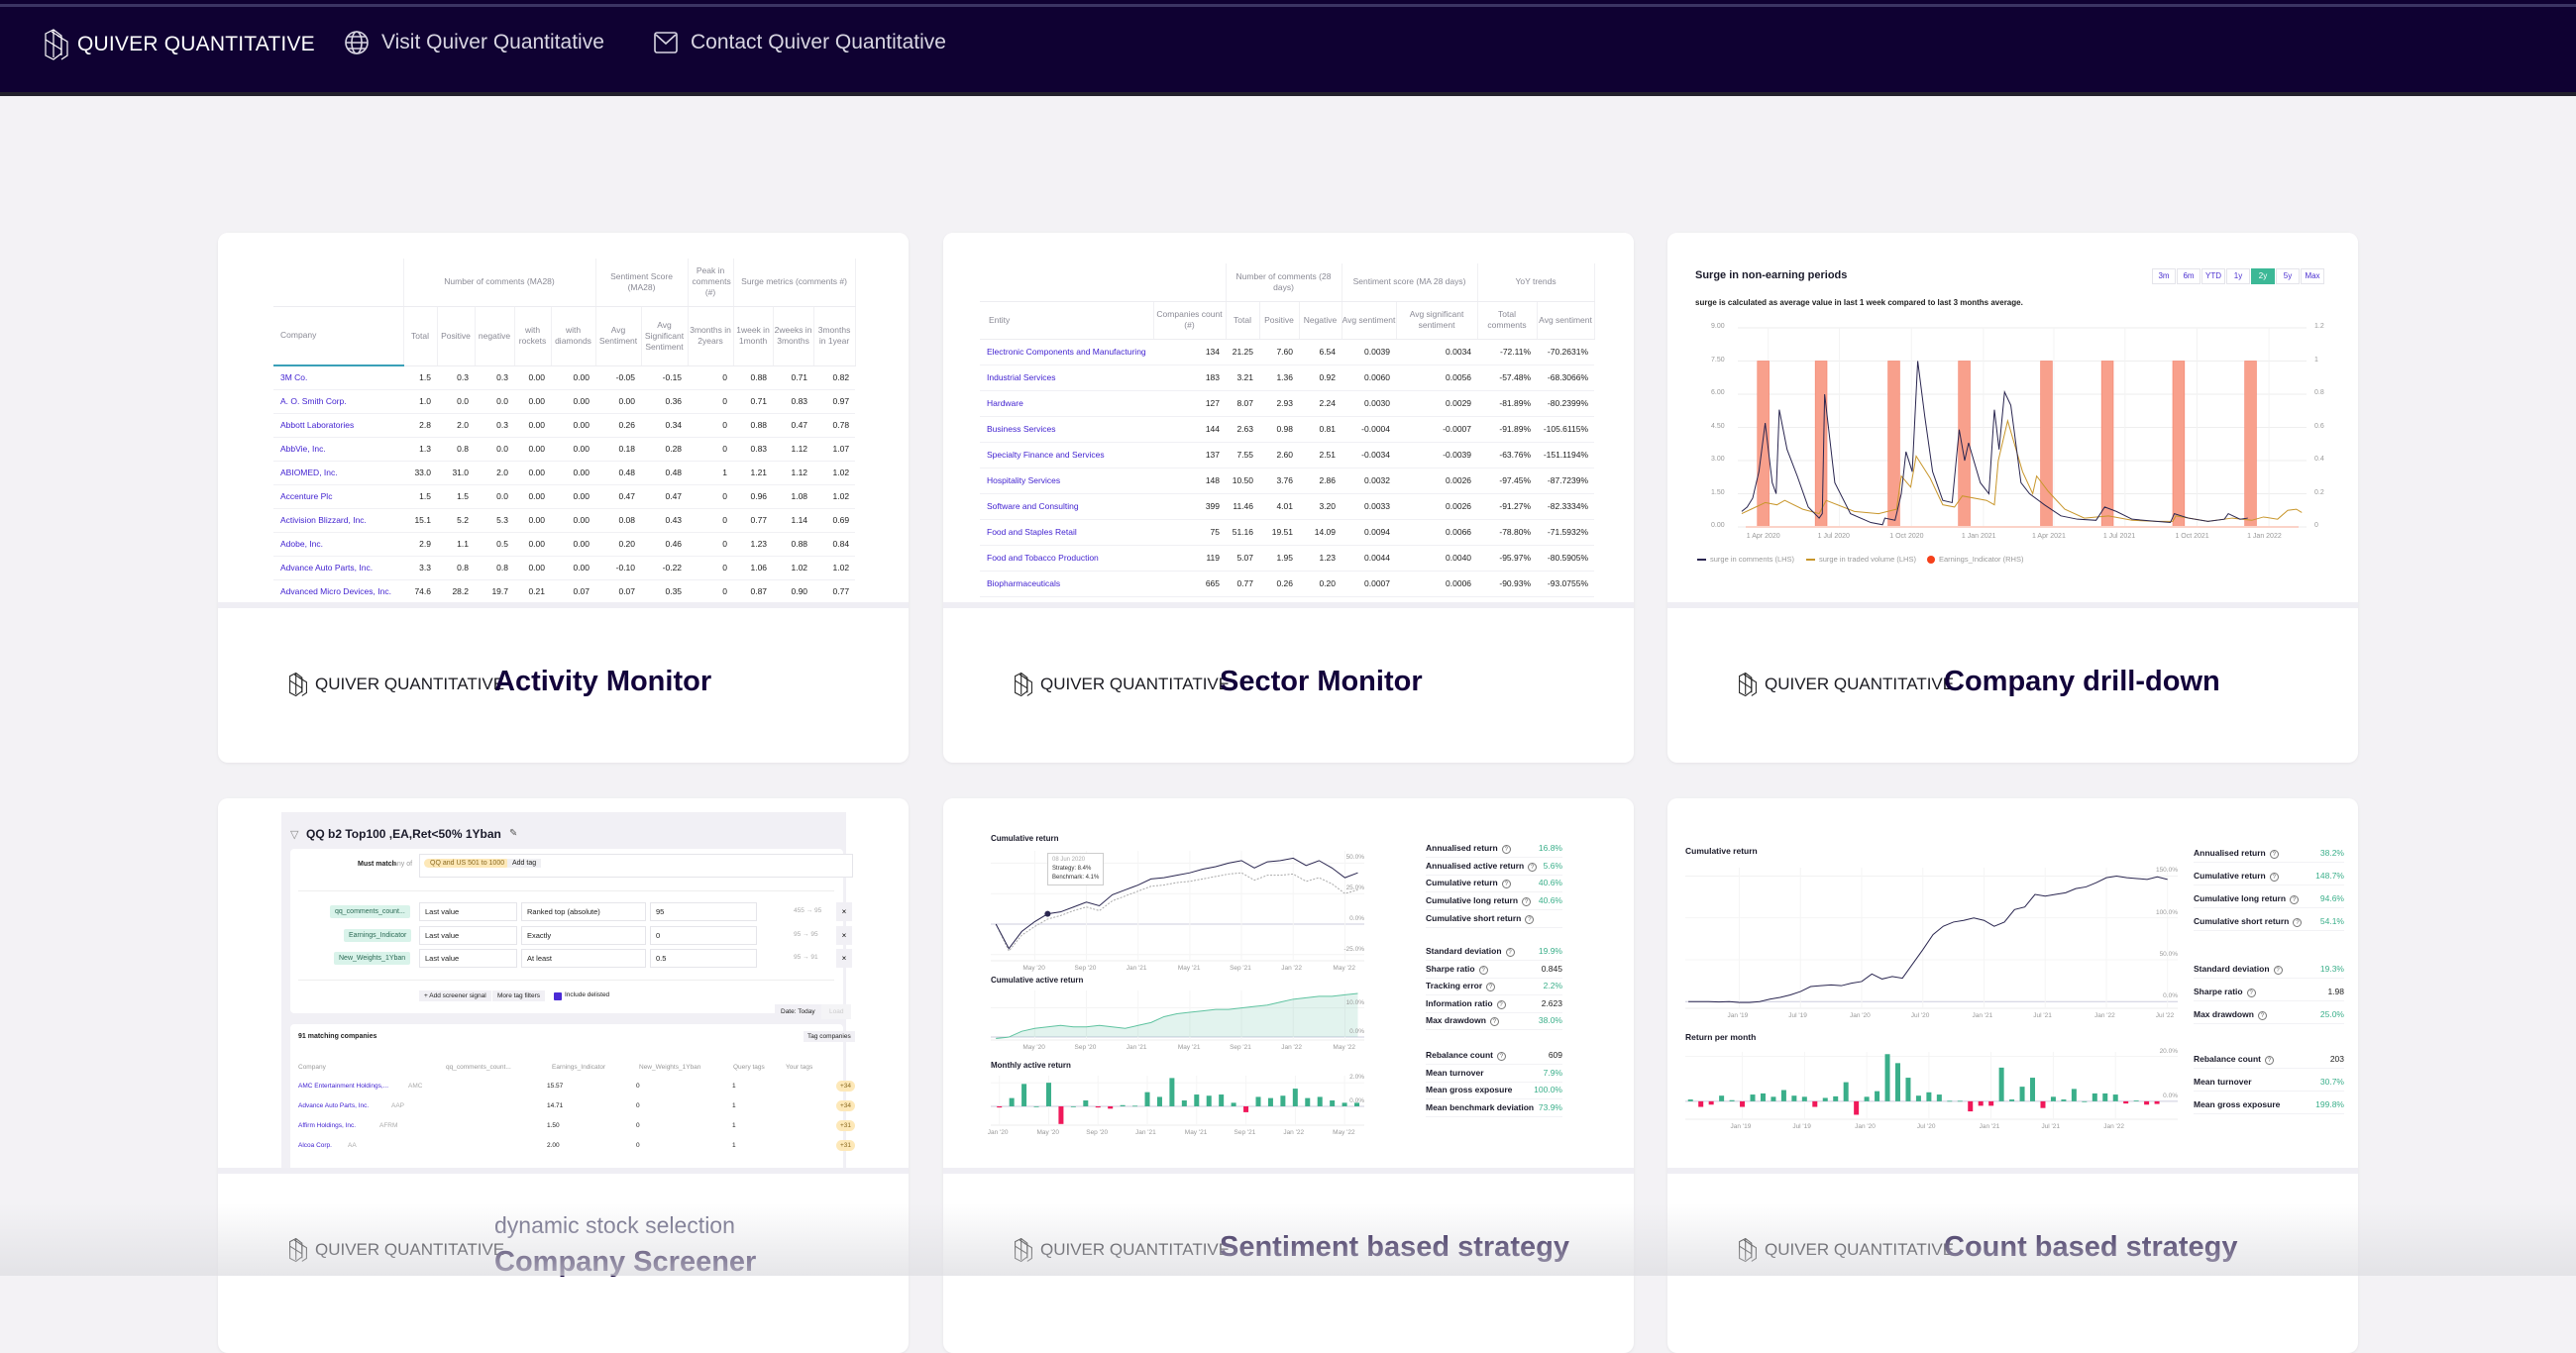  What do you see at coordinates (338, 496) in the screenshot?
I see `company-link: Accenture Plc` at bounding box center [338, 496].